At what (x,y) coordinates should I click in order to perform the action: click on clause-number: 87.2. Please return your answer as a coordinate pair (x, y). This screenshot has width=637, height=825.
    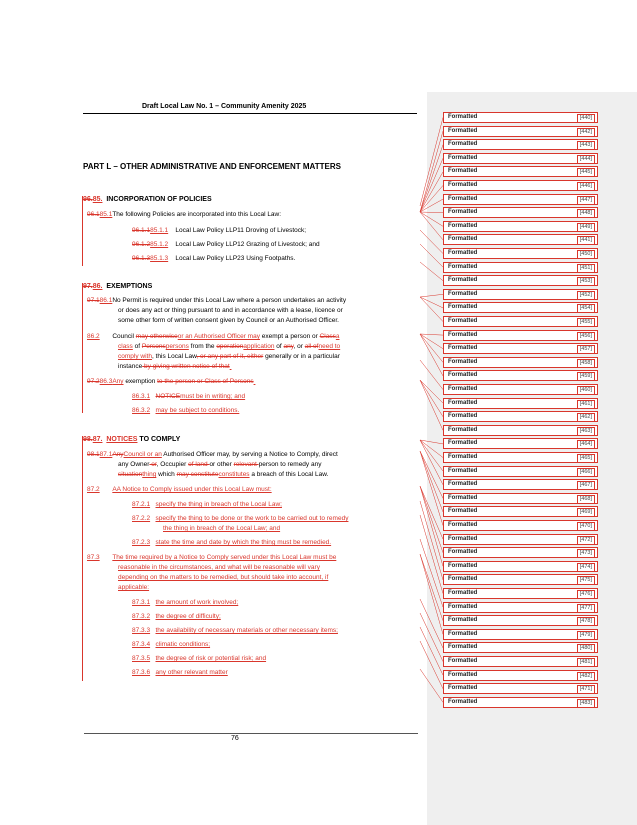
    Looking at the image, I should click on (93, 489).